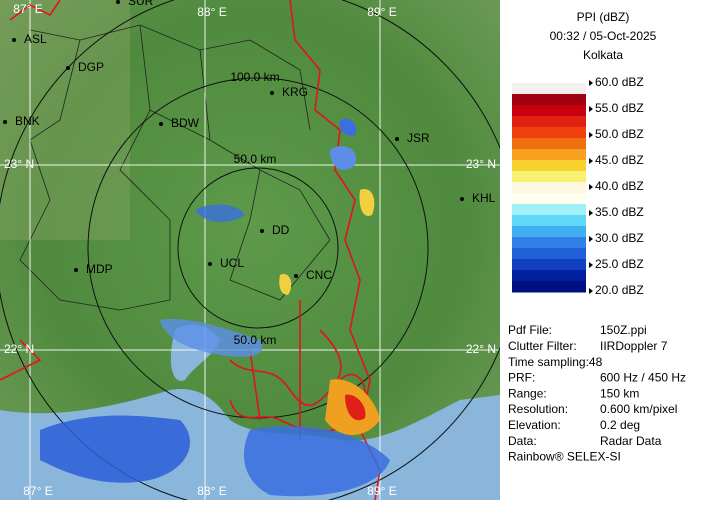 The width and height of the screenshot is (706, 505). I want to click on place-label: MDP, so click(99, 269).